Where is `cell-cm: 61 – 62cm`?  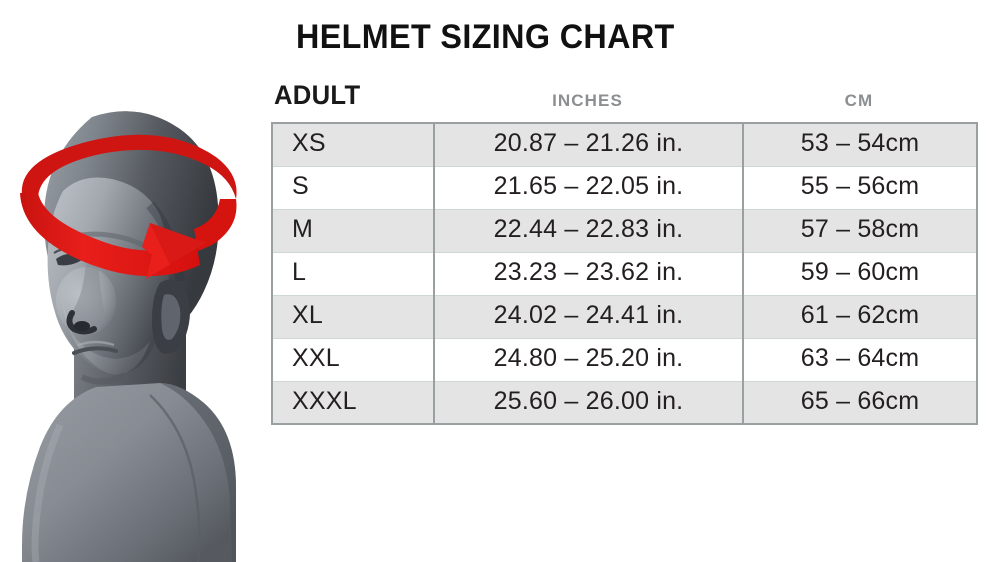
cell-cm: 61 – 62cm is located at coordinates (860, 316).